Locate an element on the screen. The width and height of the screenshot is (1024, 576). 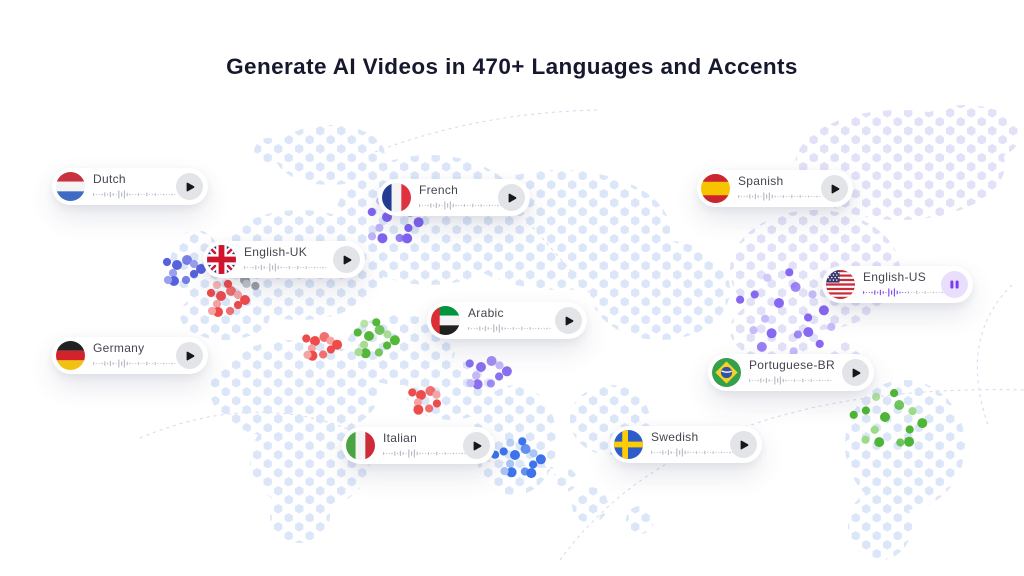
play-button-english-uk is located at coordinates (346, 259).